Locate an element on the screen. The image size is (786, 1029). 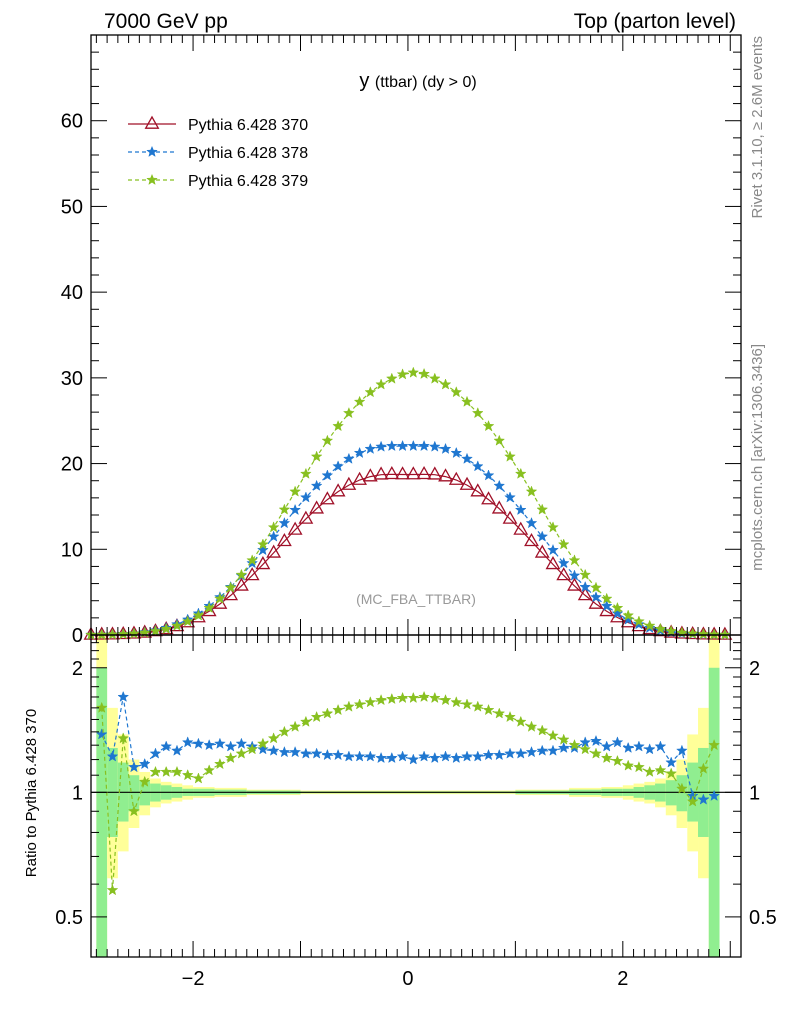
x-tick-label: −2 is located at coordinates (193, 979).